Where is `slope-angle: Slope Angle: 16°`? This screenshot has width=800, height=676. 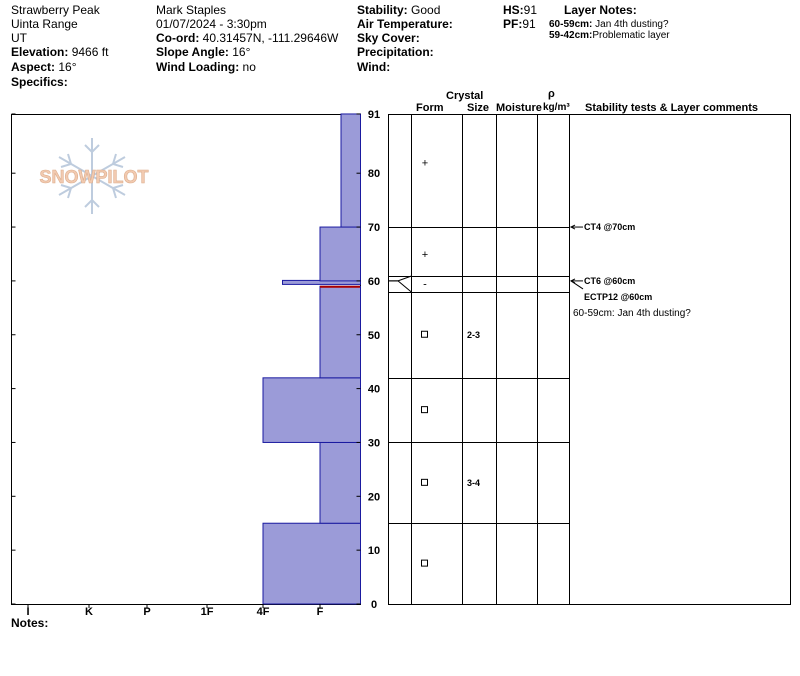
slope-angle: Slope Angle: 16° is located at coordinates (203, 52).